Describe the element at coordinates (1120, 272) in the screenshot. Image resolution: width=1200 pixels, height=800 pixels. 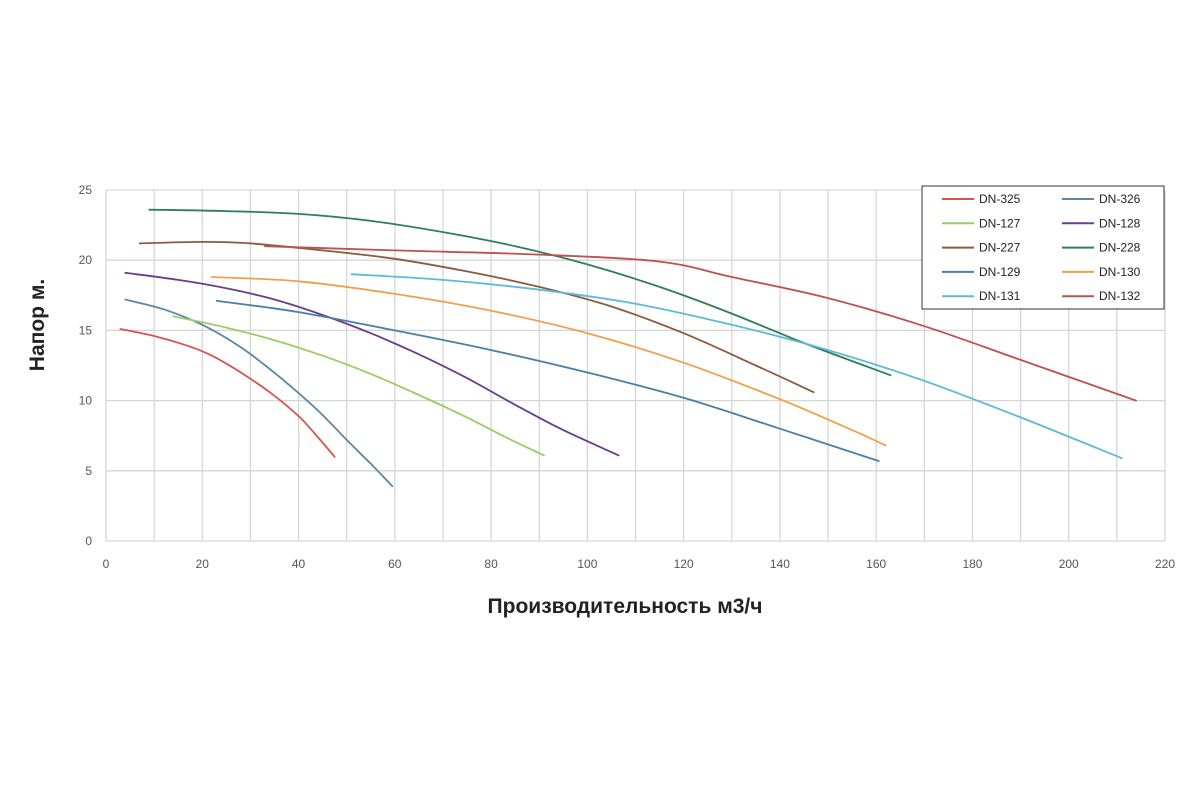
I see `legend-label-dn-130: DN-130` at that location.